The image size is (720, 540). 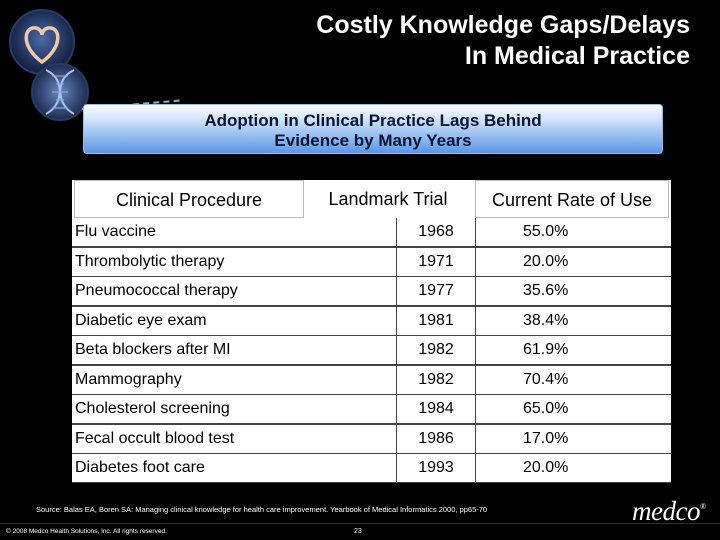 I want to click on procedure-cell: Cholesterol screening, so click(x=234, y=409).